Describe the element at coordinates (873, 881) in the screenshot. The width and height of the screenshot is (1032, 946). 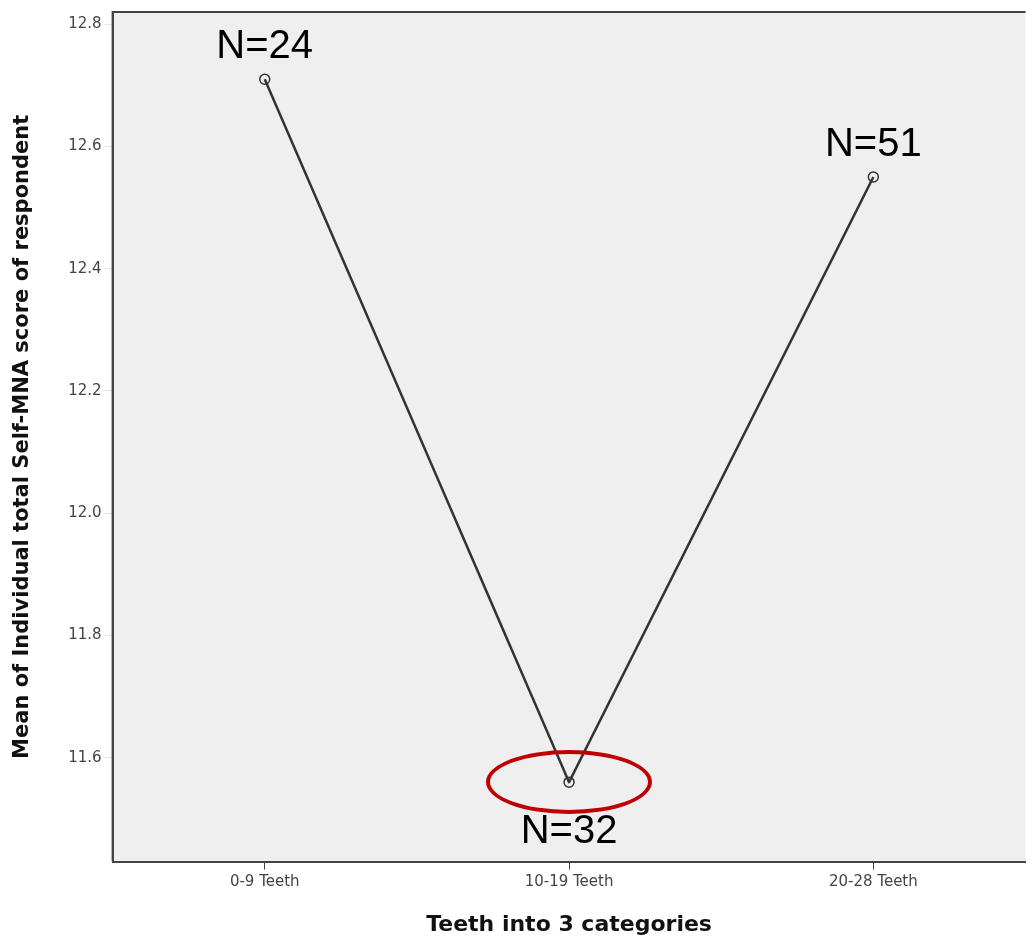
I see `x-tick-label: 20-28 Teeth` at that location.